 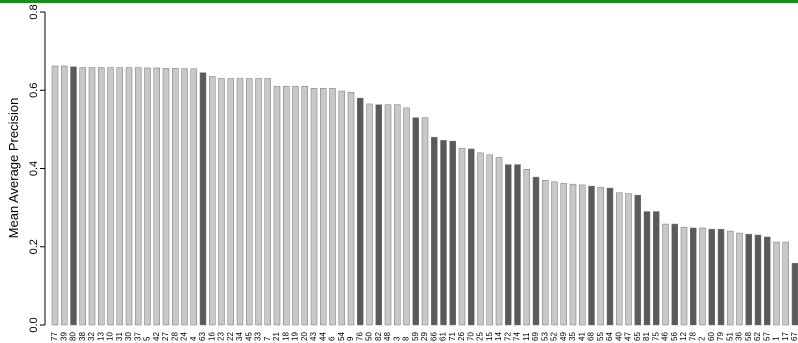 What do you see at coordinates (406, 338) in the screenshot?
I see `x-tick-label: 8` at bounding box center [406, 338].